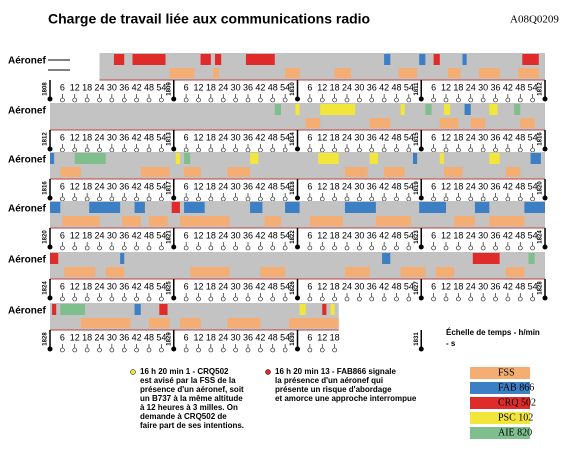 Image resolution: width=580 pixels, height=453 pixels. What do you see at coordinates (27, 111) in the screenshot?
I see `row-label: Aéronef` at bounding box center [27, 111].